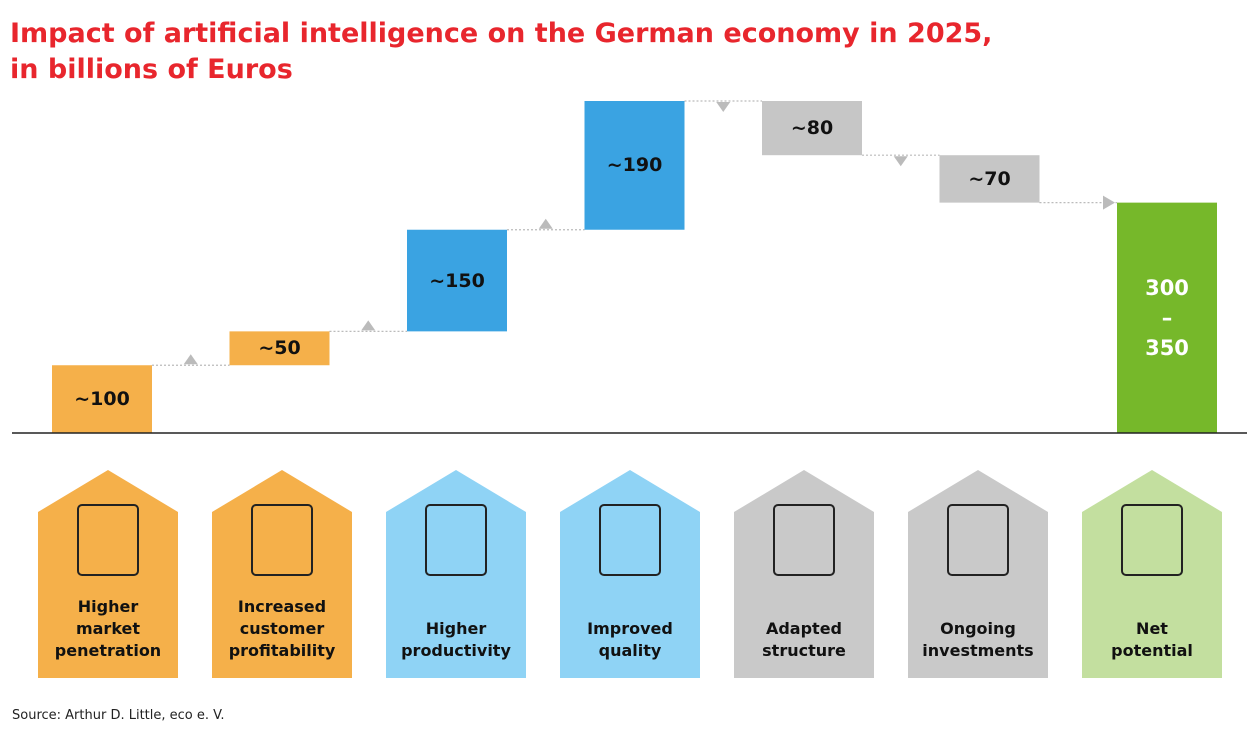  What do you see at coordinates (118, 715) in the screenshot?
I see `source: Source: Arthur D. Little, eco e. V.` at bounding box center [118, 715].